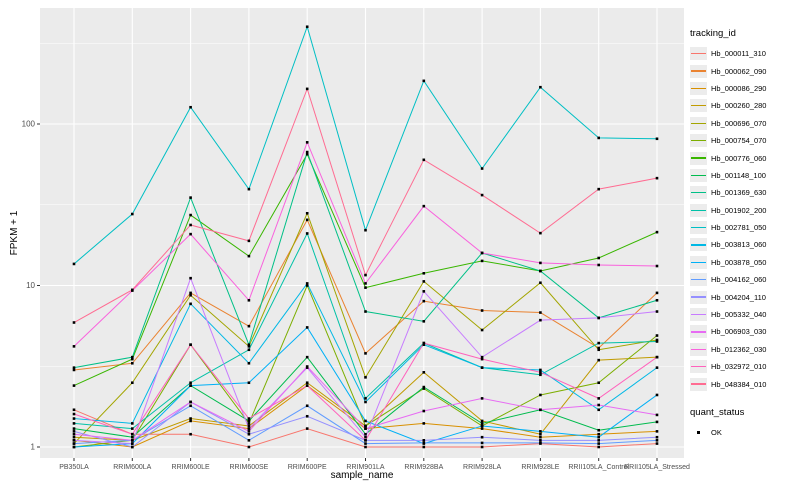 This screenshot has height=500, width=800. Describe the element at coordinates (717, 412) in the screenshot. I see `legend-title-quant-status: quant_status` at that location.